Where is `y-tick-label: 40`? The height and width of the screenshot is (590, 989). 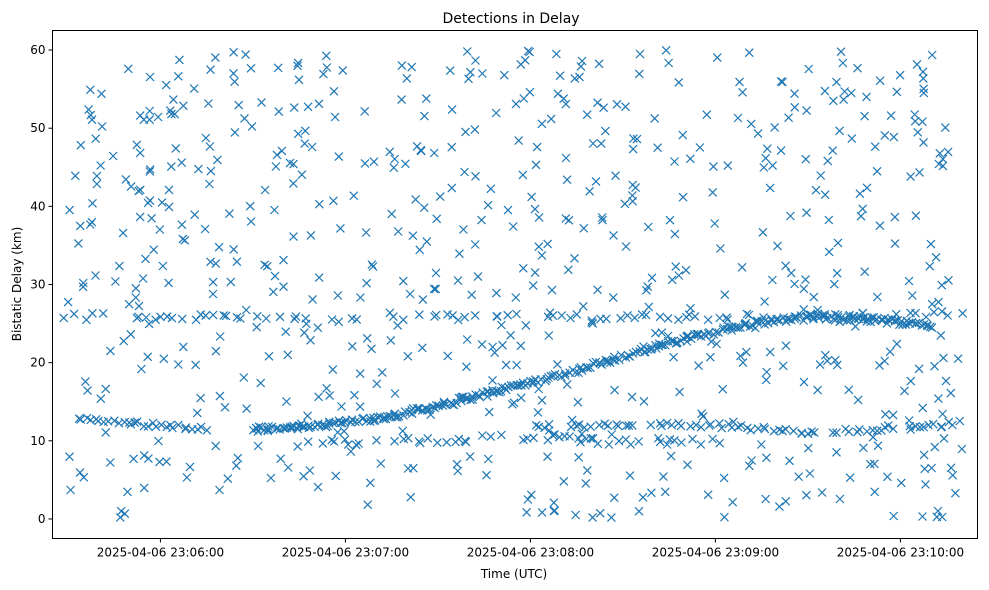
y-tick-label: 40 is located at coordinates (37, 206).